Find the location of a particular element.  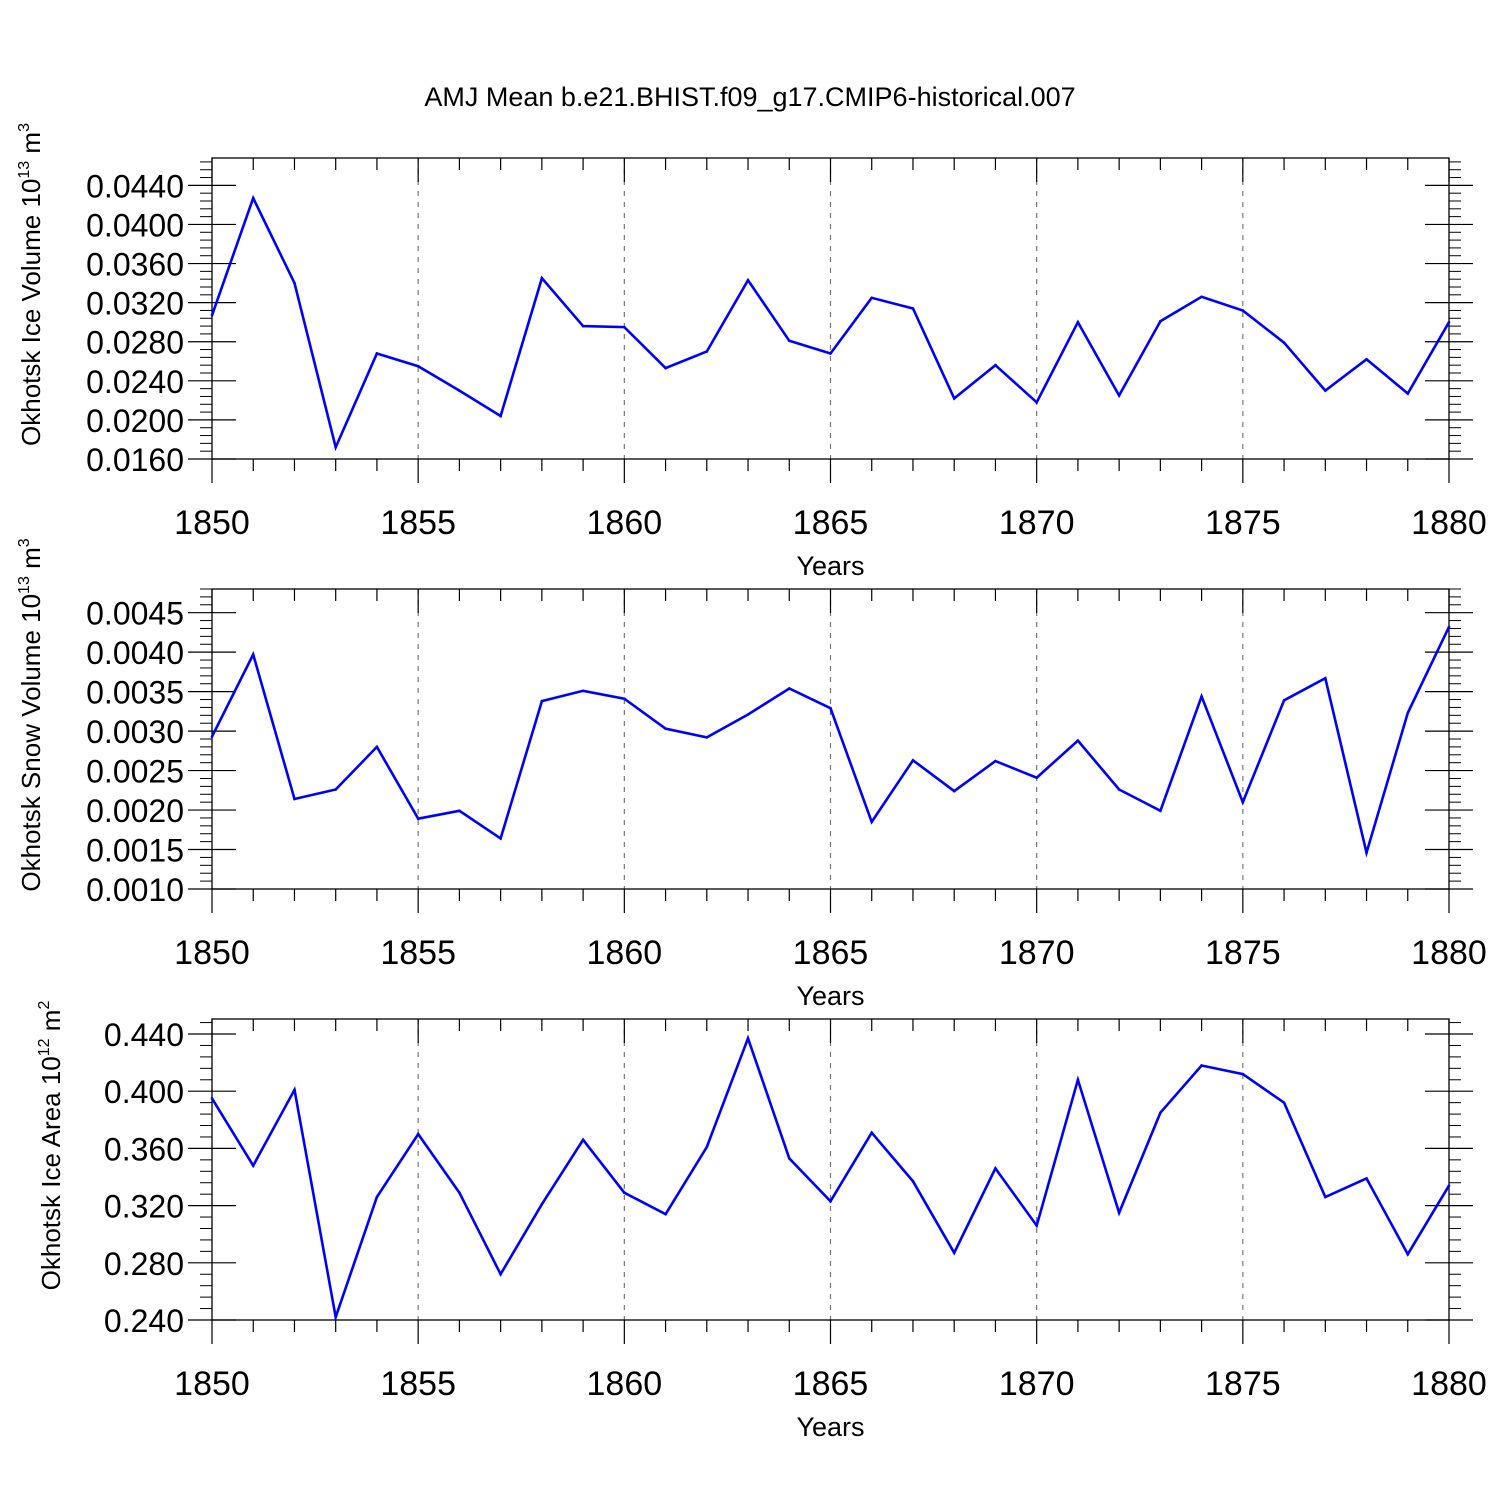

y-tick-label: 0.440 is located at coordinates (144, 1035).